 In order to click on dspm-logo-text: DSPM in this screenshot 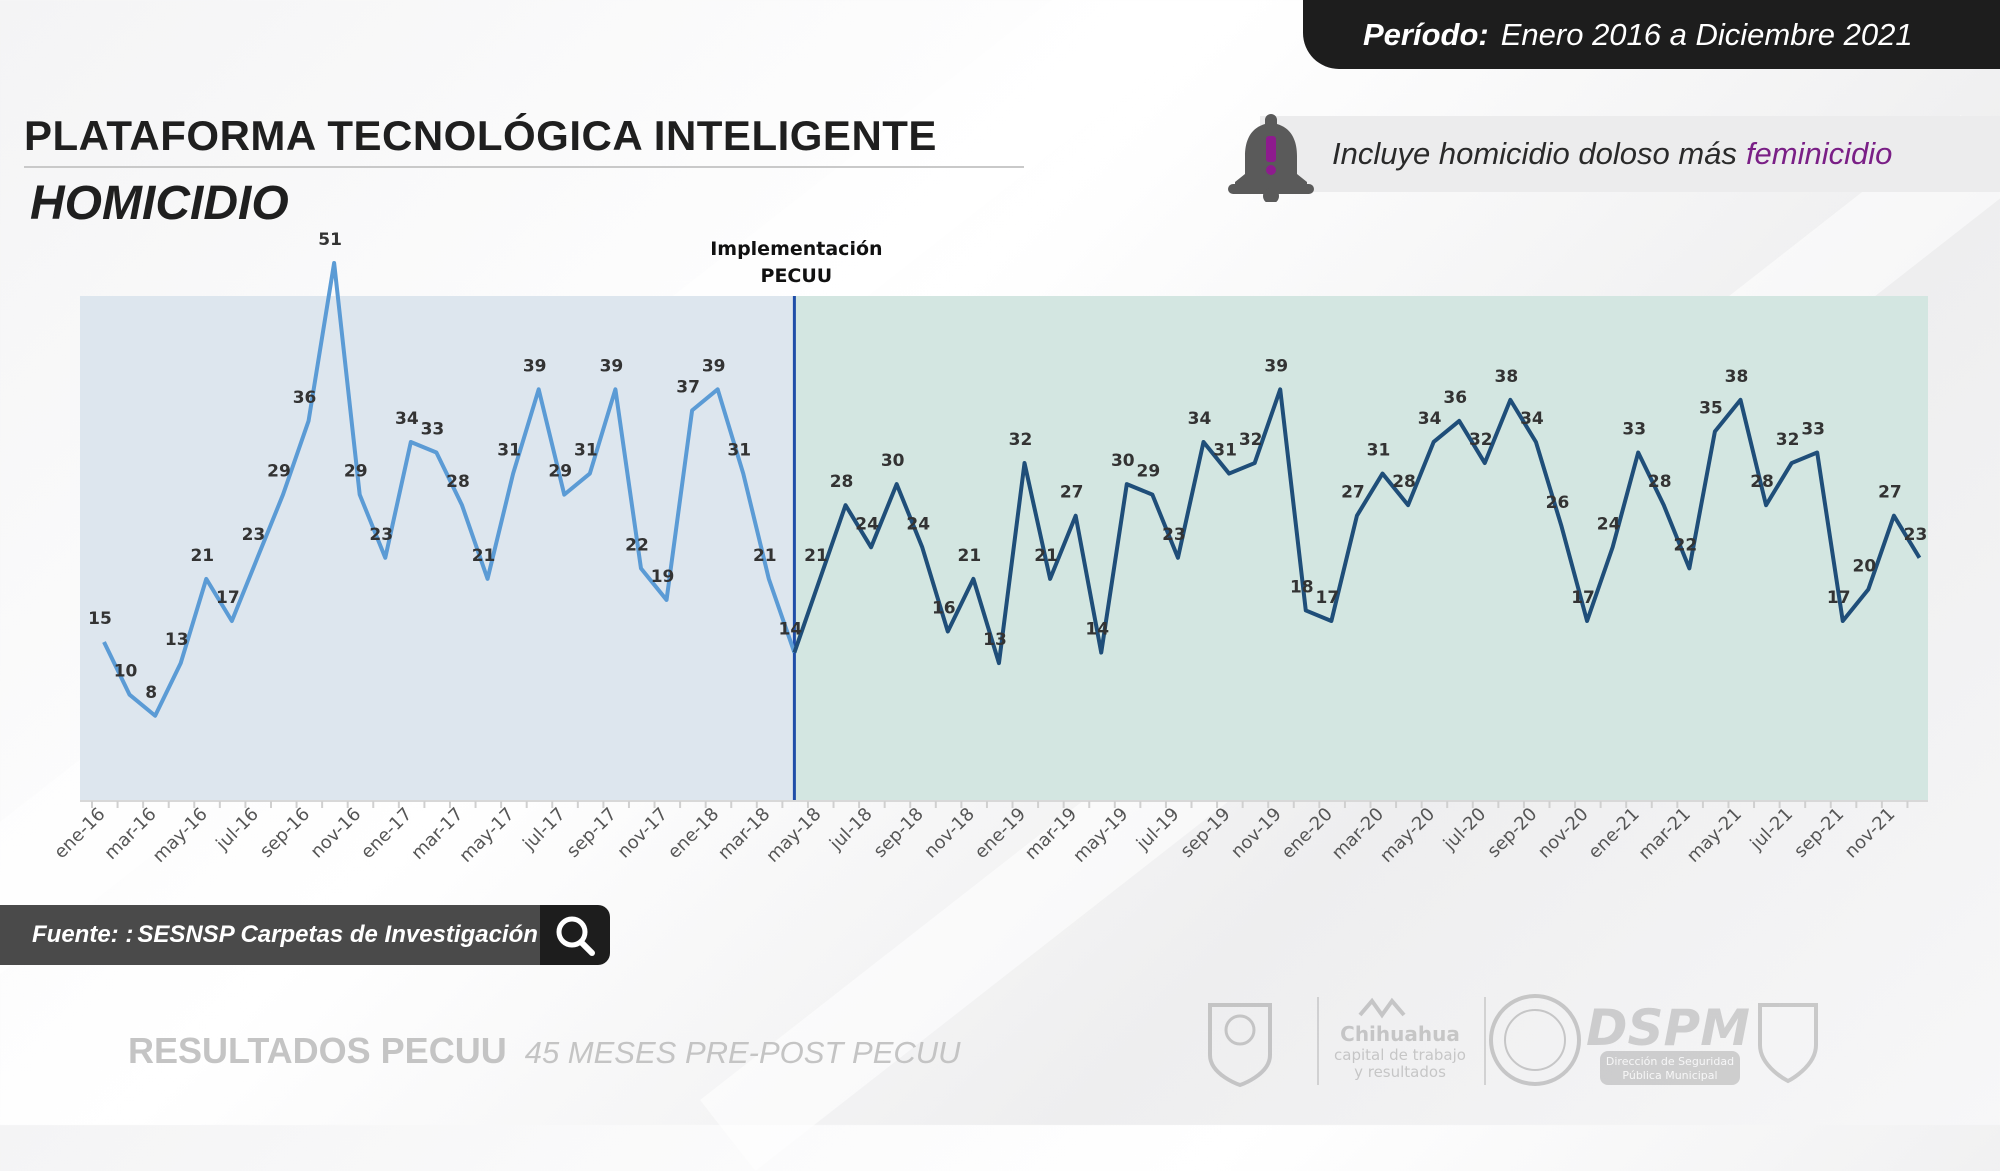, I will do `click(1668, 1028)`.